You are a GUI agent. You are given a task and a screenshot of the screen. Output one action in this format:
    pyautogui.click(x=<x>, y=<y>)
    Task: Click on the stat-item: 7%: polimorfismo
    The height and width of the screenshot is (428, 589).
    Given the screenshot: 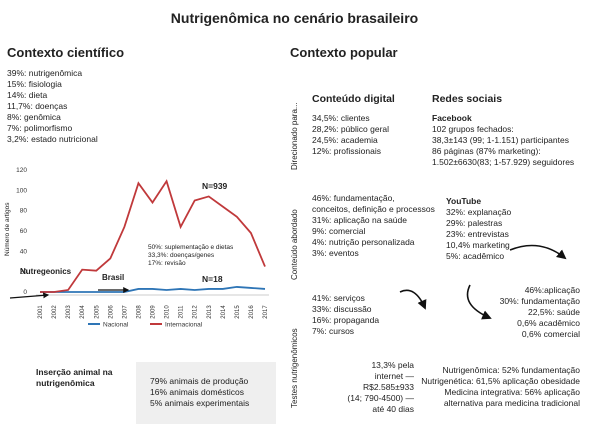 What is the action you would take?
    pyautogui.click(x=40, y=128)
    